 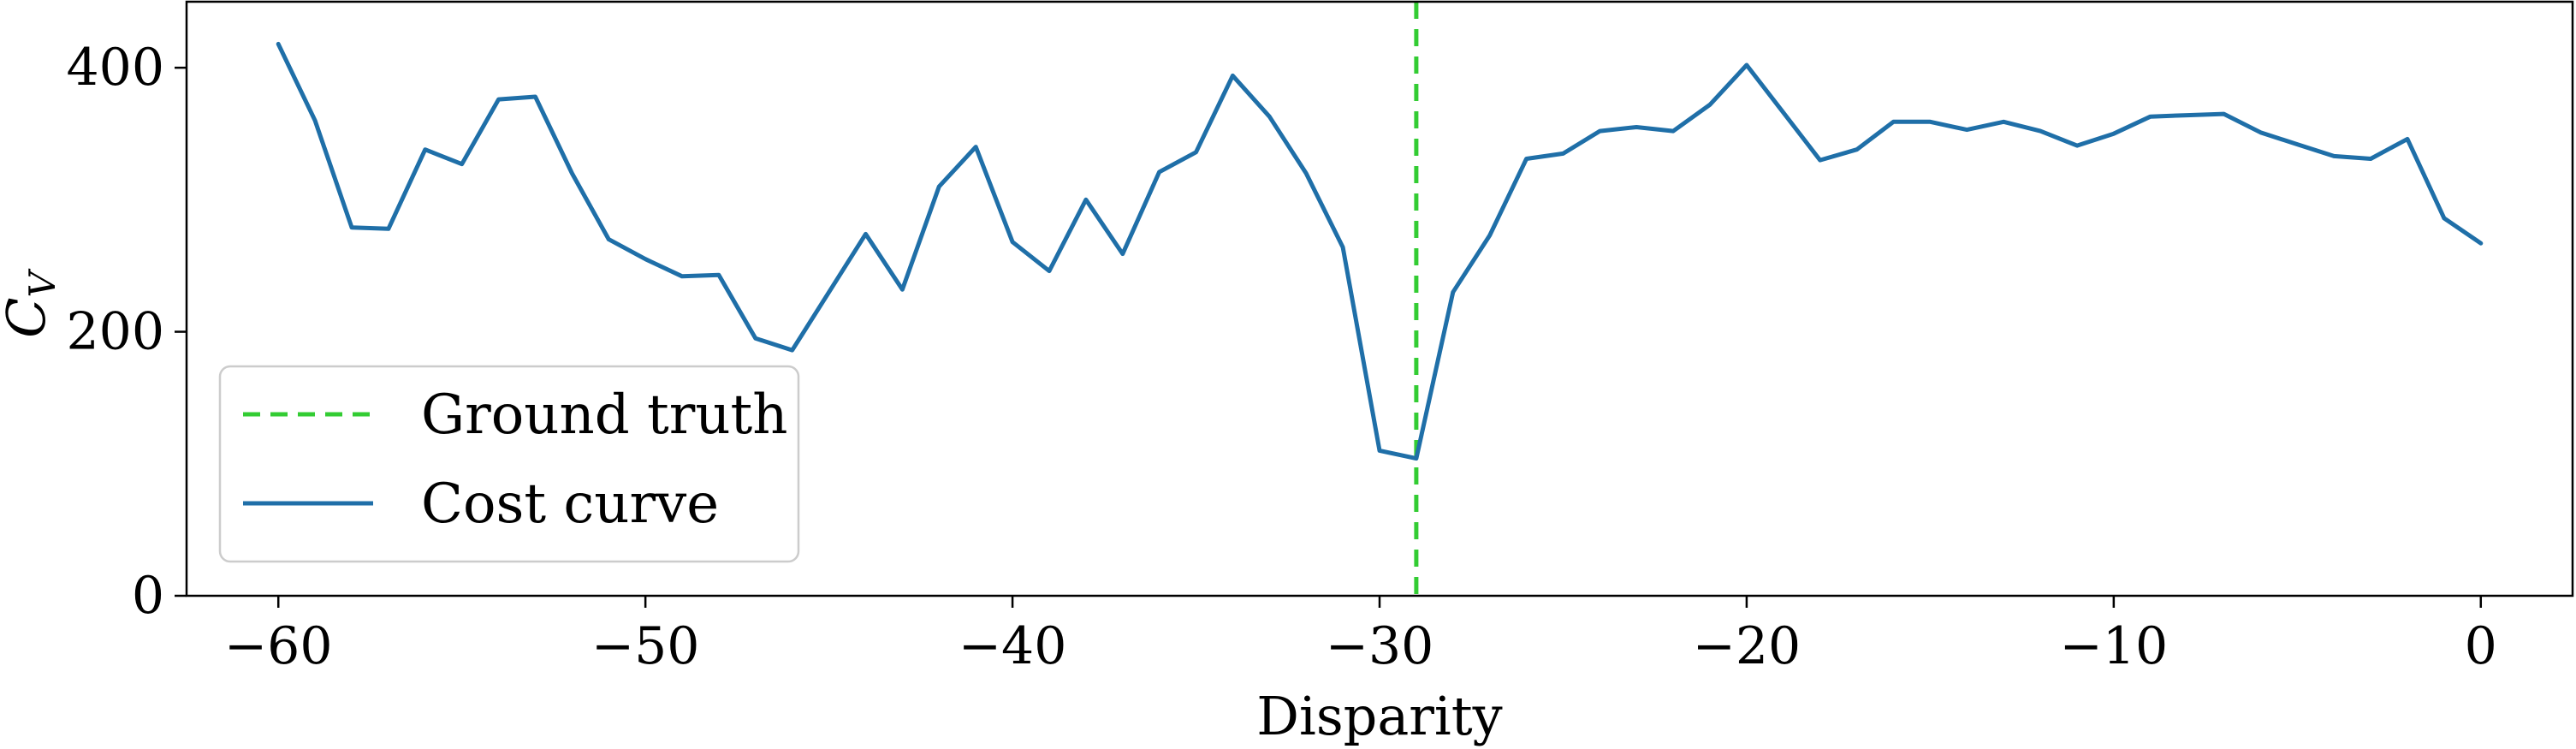 What do you see at coordinates (1013, 646) in the screenshot?
I see `x-tick-label: −40` at bounding box center [1013, 646].